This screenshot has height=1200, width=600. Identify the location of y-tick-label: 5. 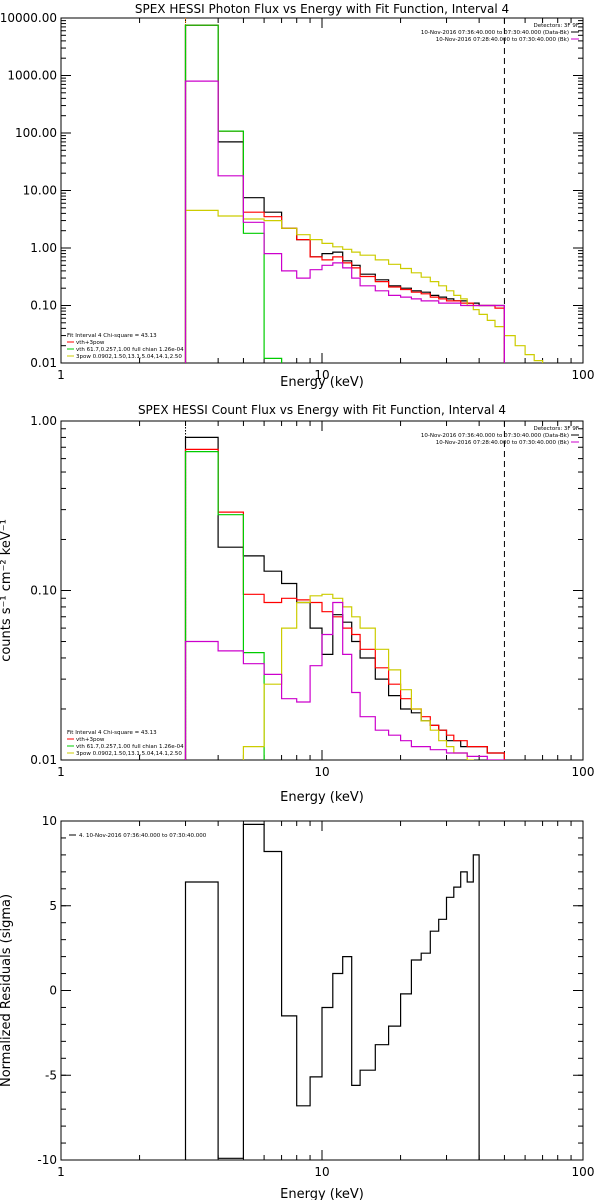
(53, 906).